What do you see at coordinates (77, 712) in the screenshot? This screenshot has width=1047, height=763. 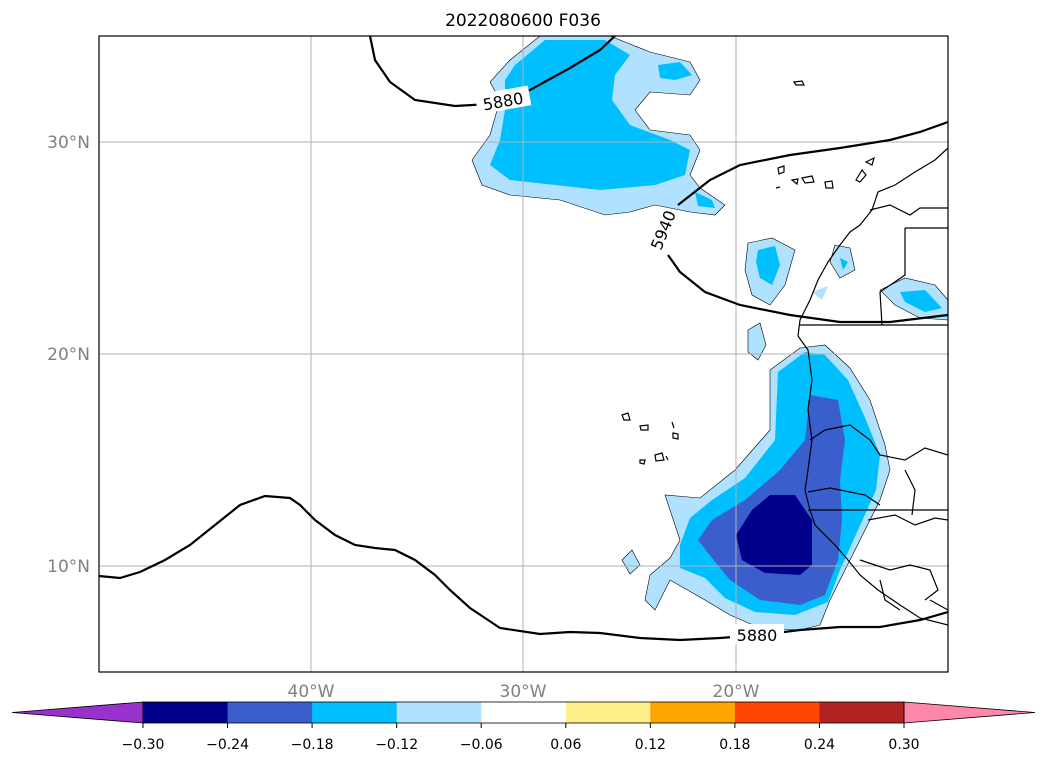 I see `colorbar-under-extension` at bounding box center [77, 712].